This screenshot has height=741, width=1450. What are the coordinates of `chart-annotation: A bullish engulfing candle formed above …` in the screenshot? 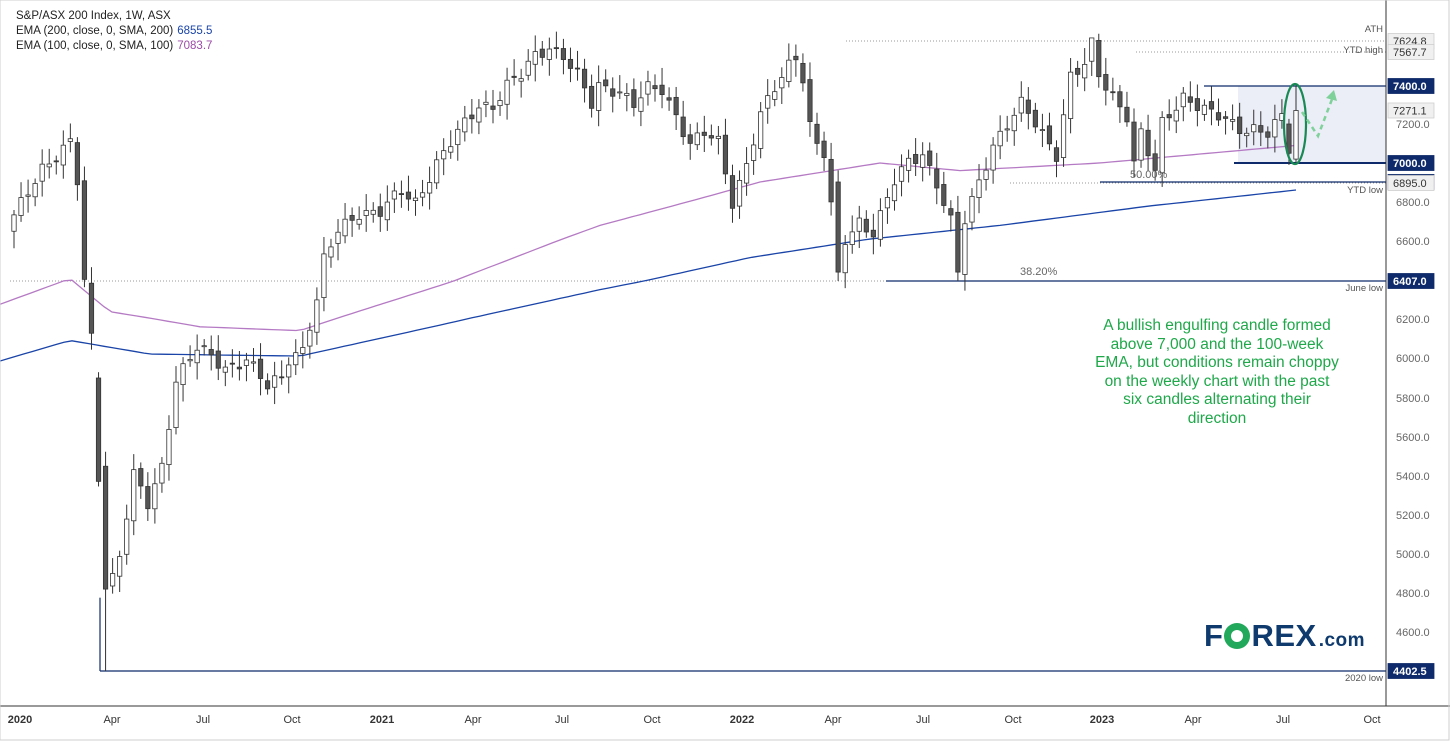 It's located at (1217, 372).